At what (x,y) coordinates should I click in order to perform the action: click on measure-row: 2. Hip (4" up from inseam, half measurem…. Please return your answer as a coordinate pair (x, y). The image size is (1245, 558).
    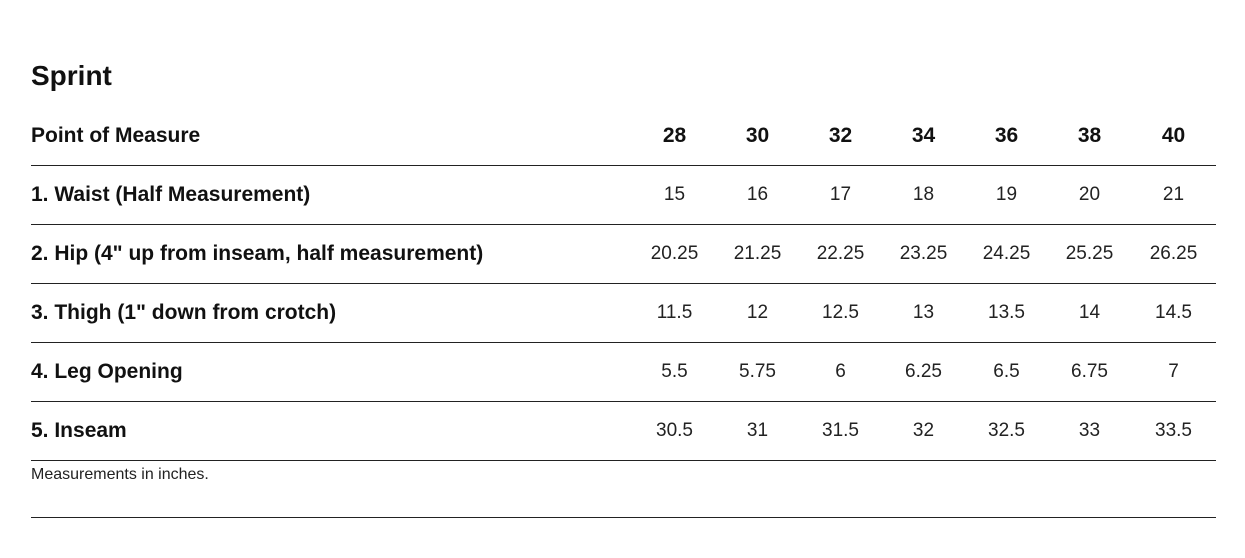
    Looking at the image, I should click on (623, 254).